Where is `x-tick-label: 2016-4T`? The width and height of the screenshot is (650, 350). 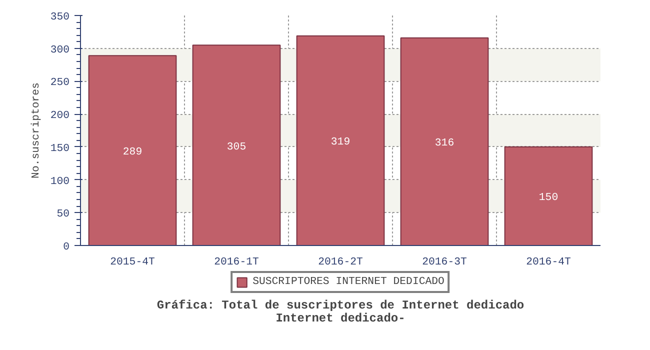 x-tick-label: 2016-4T is located at coordinates (548, 262).